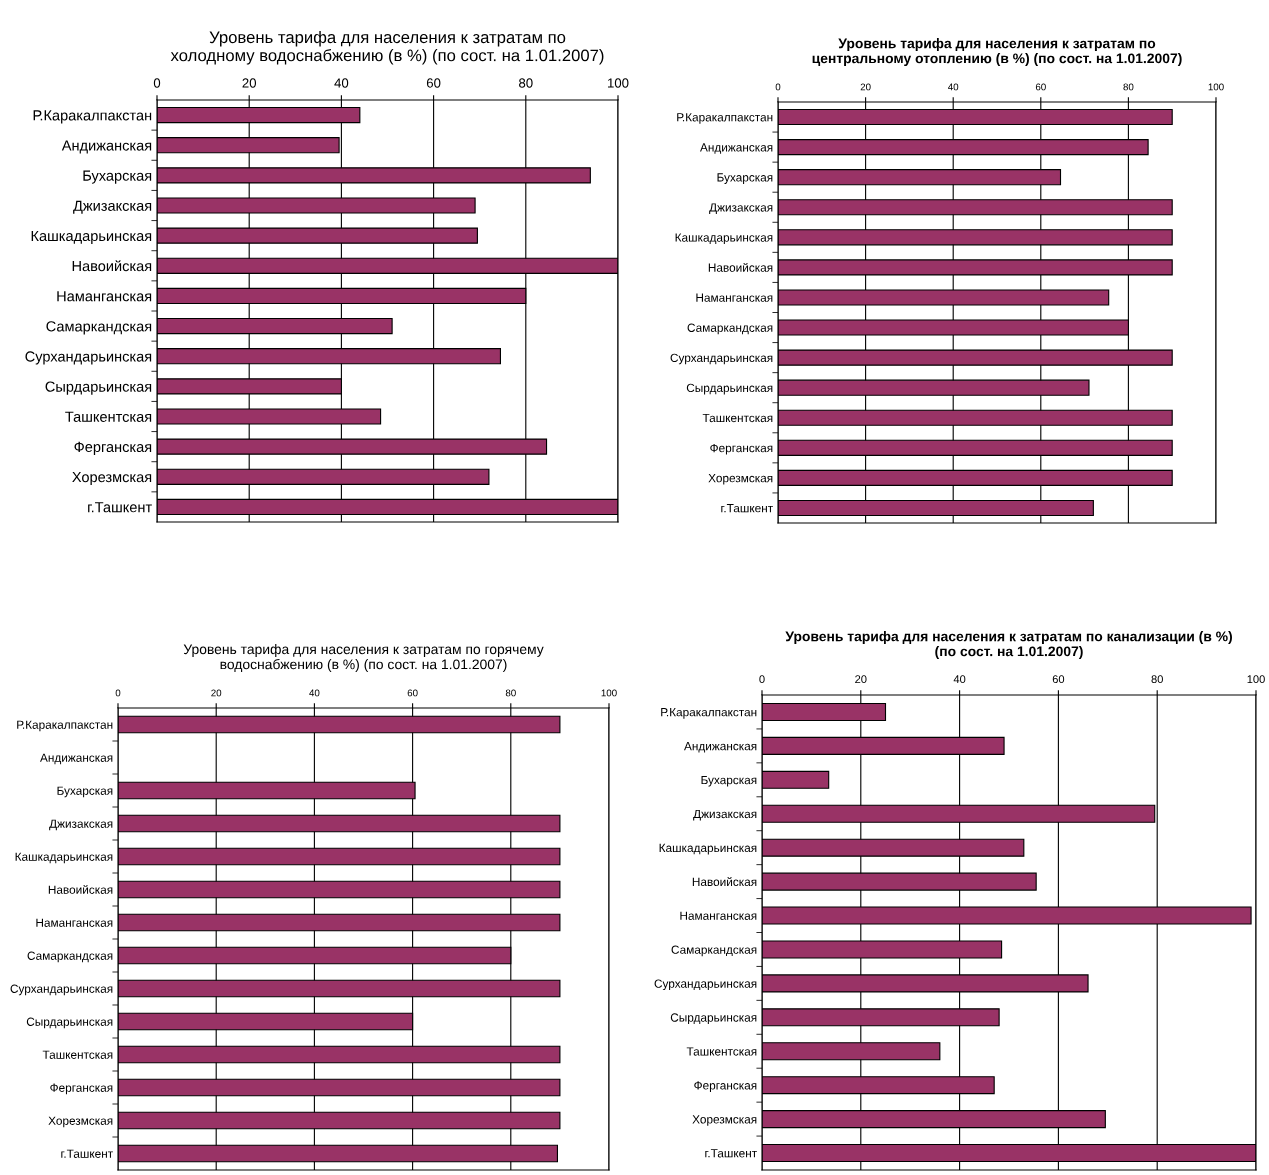 This screenshot has width=1269, height=1175. Describe the element at coordinates (387, 47) in the screenshot. I see `chart-title: Уровень тарифа для населения к затратам по холодному водоснабжению (в %) (по сост. на 1.01.2007)` at that location.